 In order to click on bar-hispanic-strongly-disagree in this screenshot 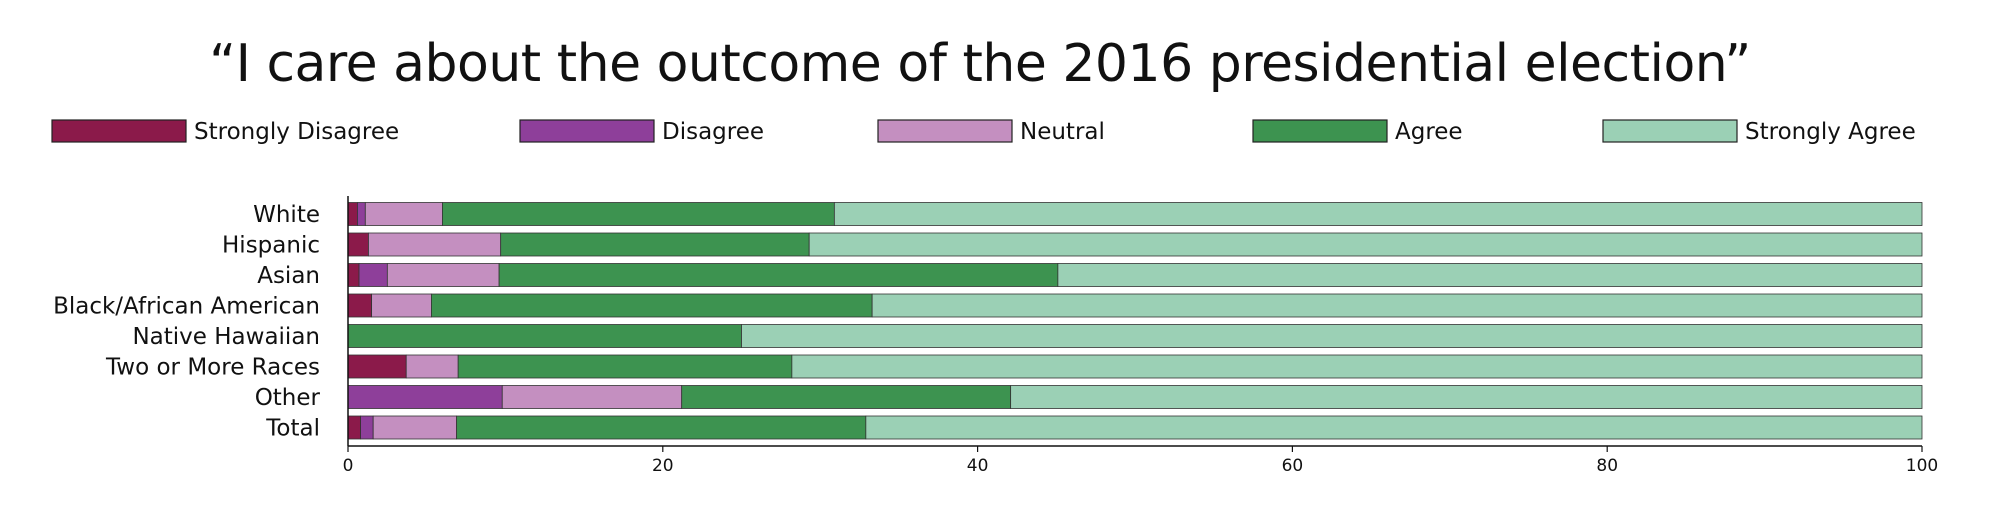, I will do `click(358, 244)`.